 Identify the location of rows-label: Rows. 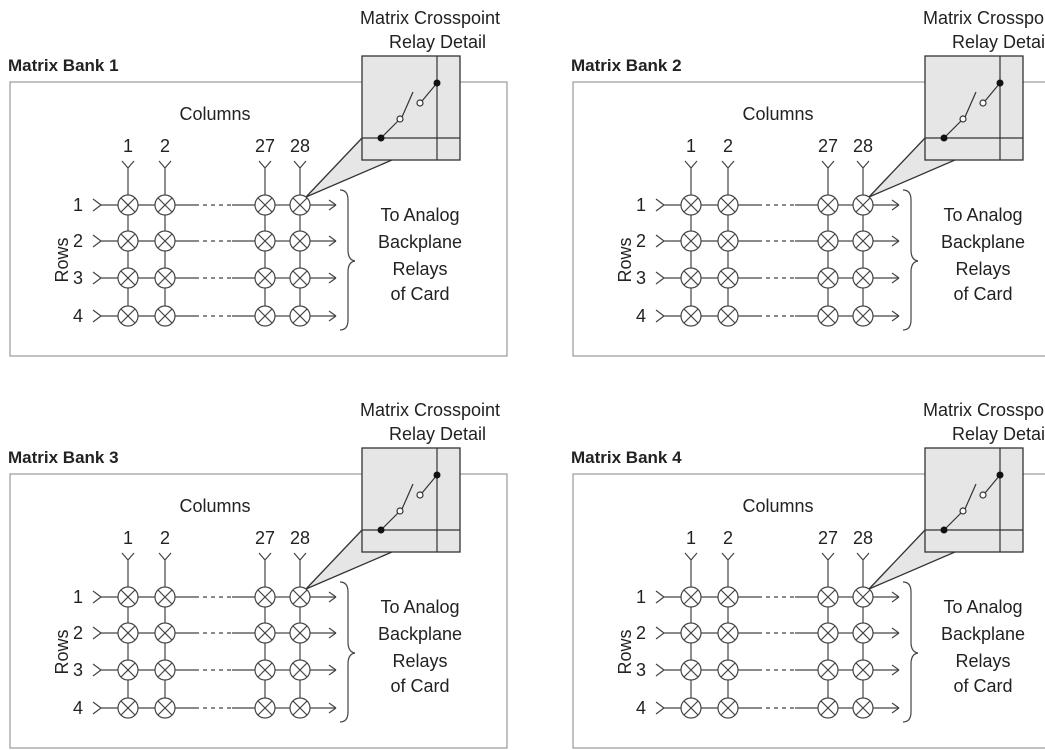
(62, 259).